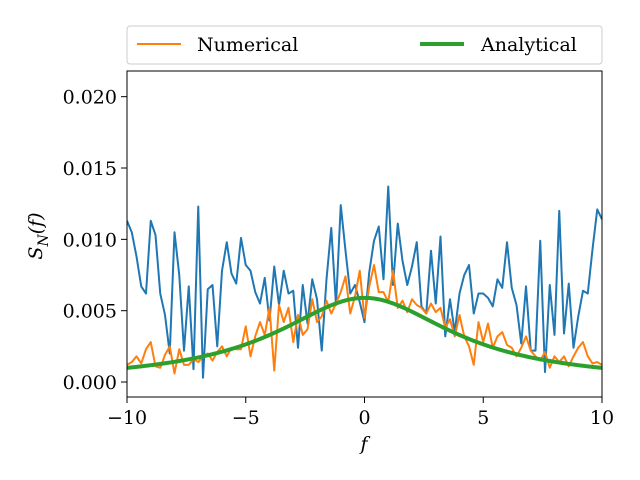 The image size is (640, 480). I want to click on y-axis-label-subscript: N, so click(44, 241).